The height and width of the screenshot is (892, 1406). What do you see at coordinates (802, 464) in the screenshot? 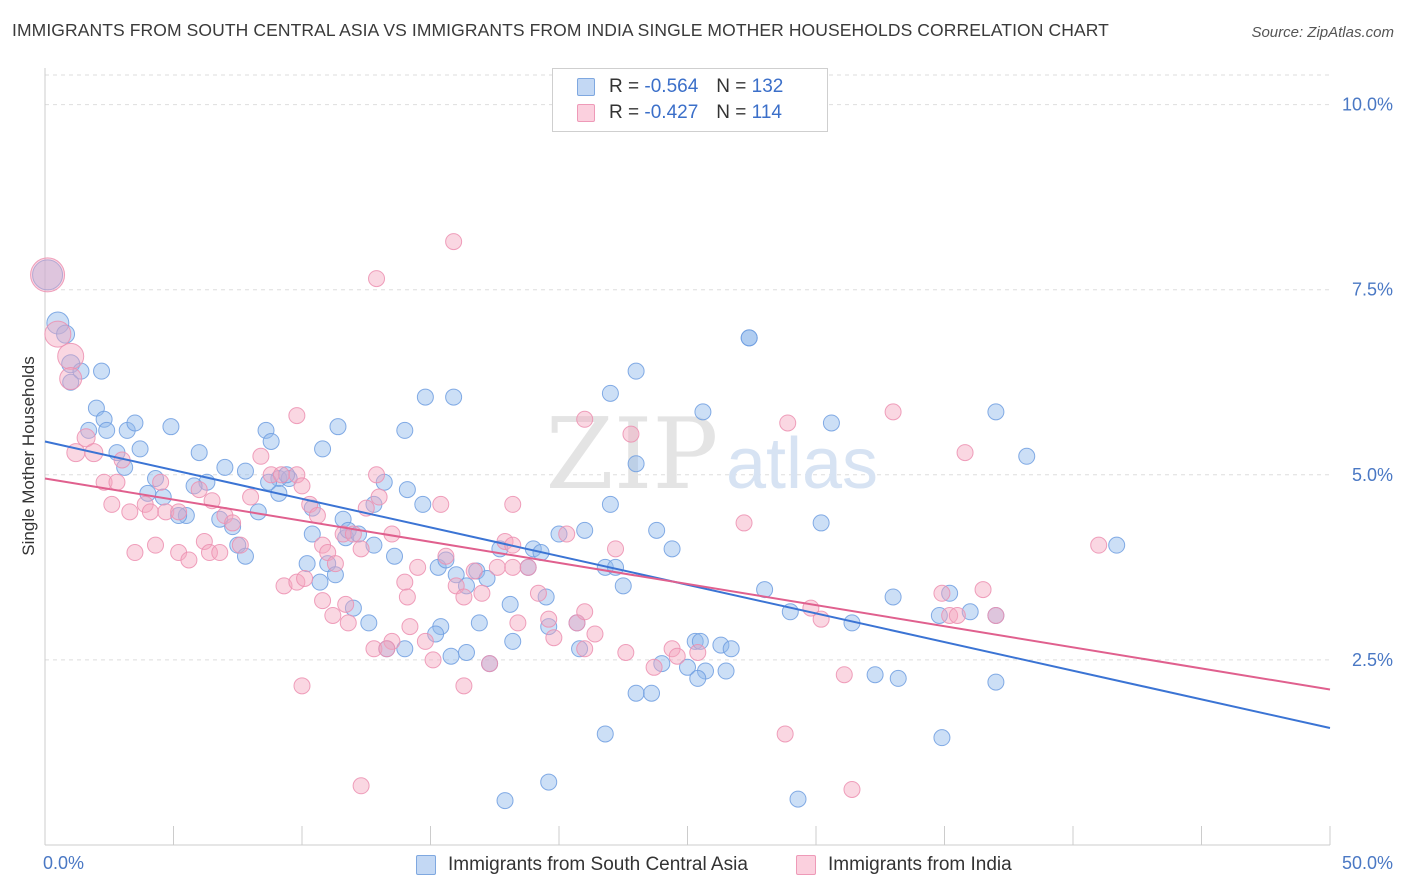
I see `watermark-atlas: atlas` at bounding box center [802, 464].